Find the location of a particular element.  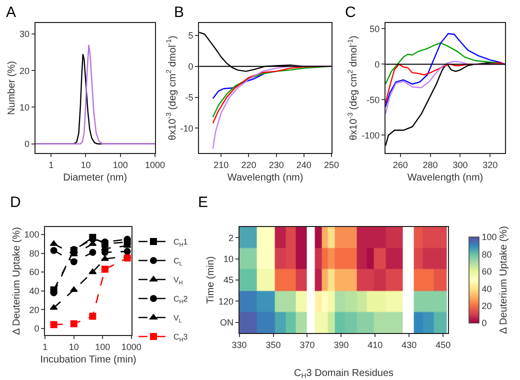

x-axis-title: Diameter (nm) is located at coordinates (95, 178).